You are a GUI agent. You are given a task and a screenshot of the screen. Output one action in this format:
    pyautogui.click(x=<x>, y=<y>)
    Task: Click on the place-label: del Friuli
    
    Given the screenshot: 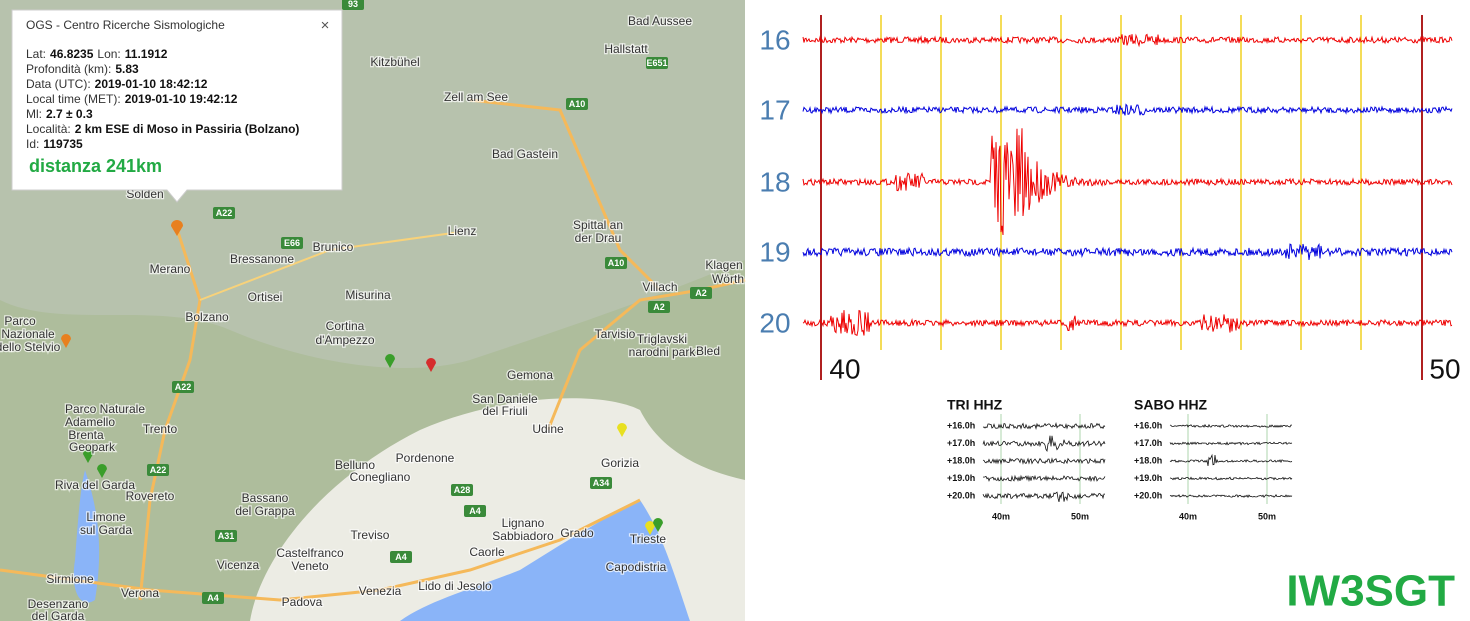 What is the action you would take?
    pyautogui.click(x=504, y=411)
    